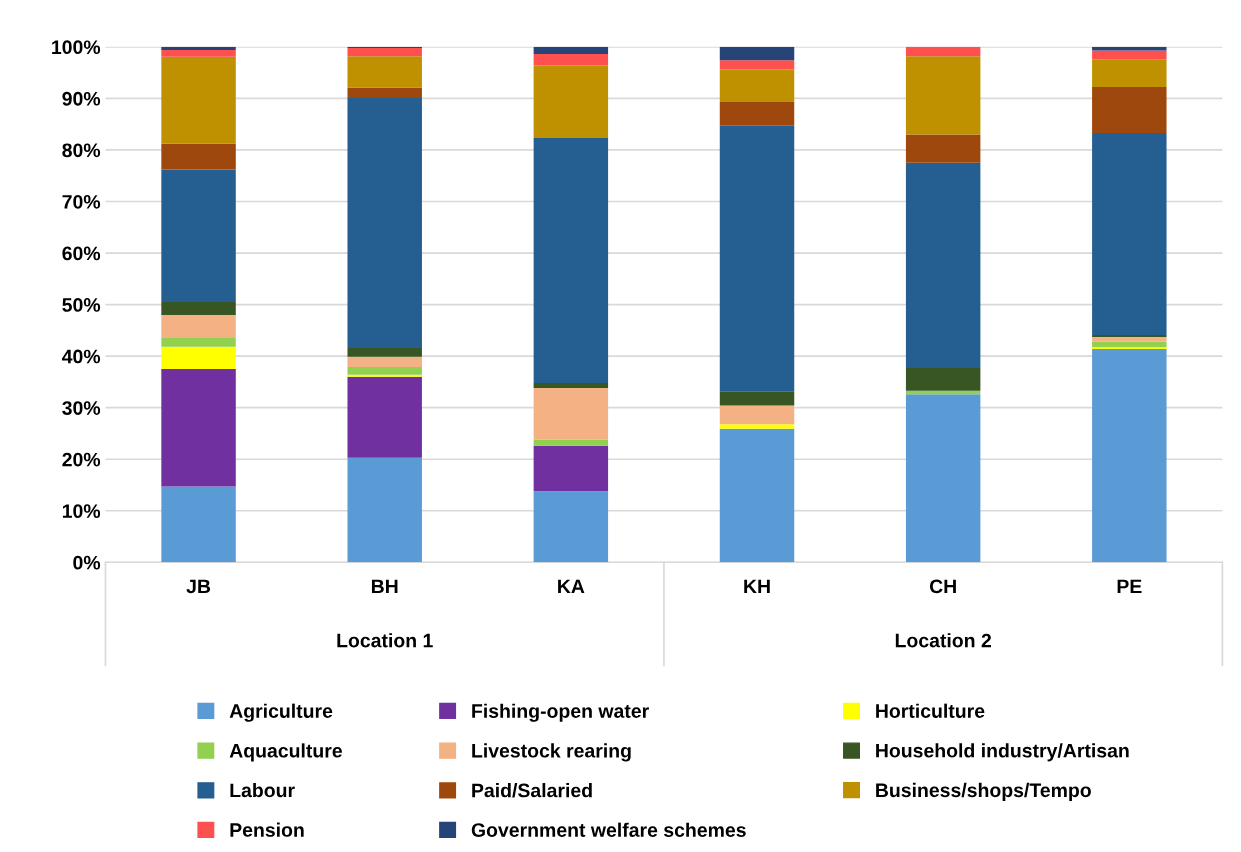  Describe the element at coordinates (285, 752) in the screenshot. I see `legend-label: Aquaculture` at that location.